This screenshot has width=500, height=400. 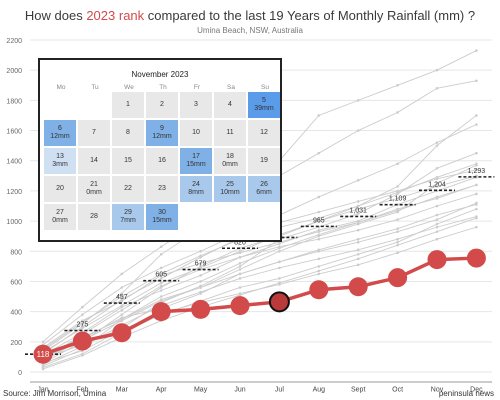 I want to click on average-label: 457, so click(x=122, y=297).